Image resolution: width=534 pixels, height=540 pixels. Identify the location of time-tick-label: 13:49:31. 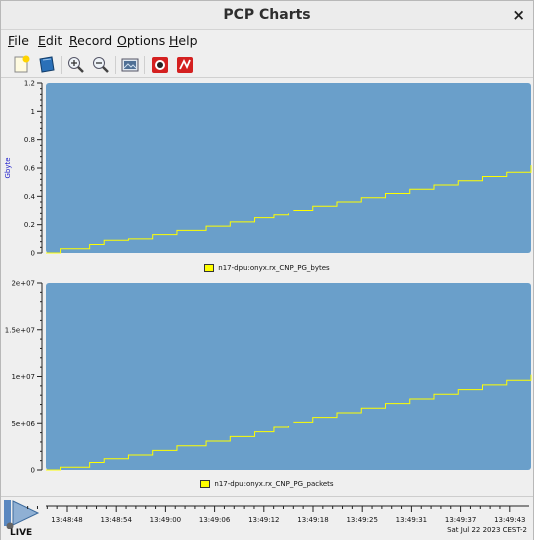
(411, 520).